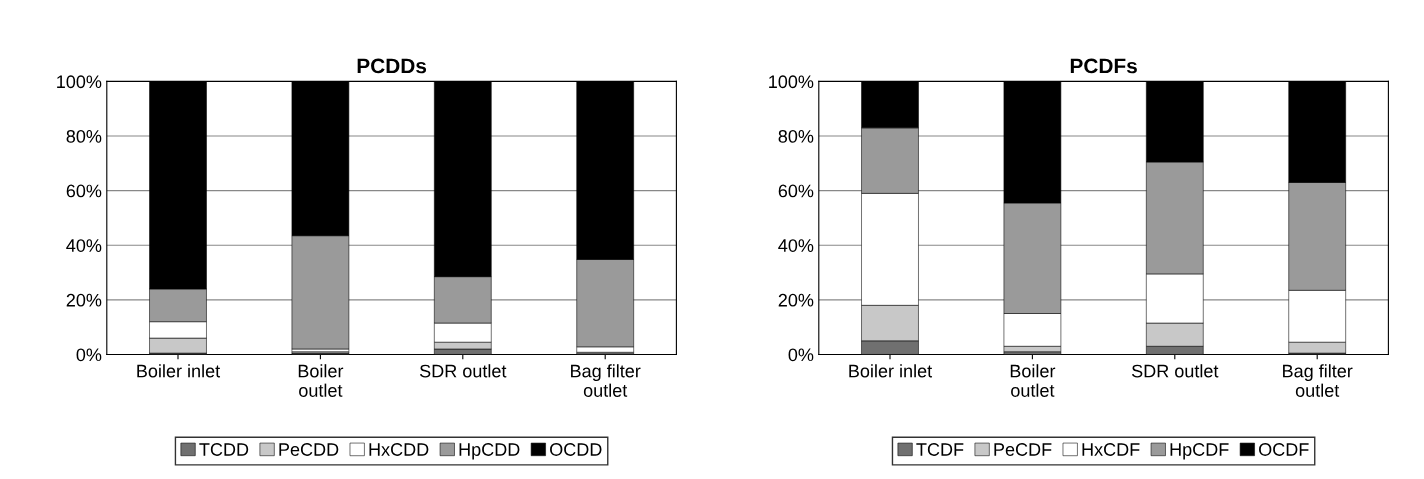  I want to click on legend-label: PeCDF, so click(1023, 449).